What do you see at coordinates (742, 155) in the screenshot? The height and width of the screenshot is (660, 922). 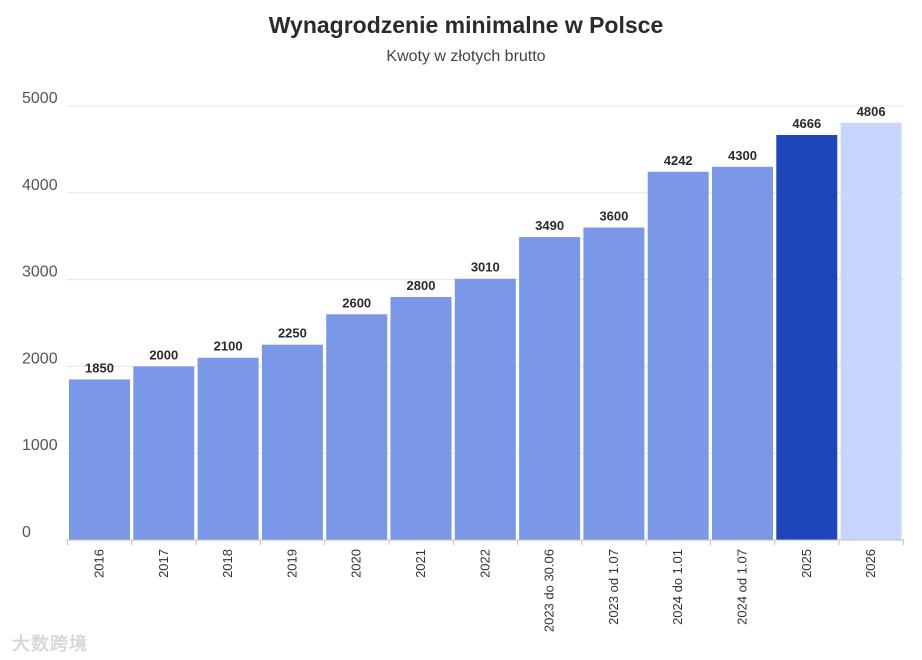 I see `data-label: 4300` at bounding box center [742, 155].